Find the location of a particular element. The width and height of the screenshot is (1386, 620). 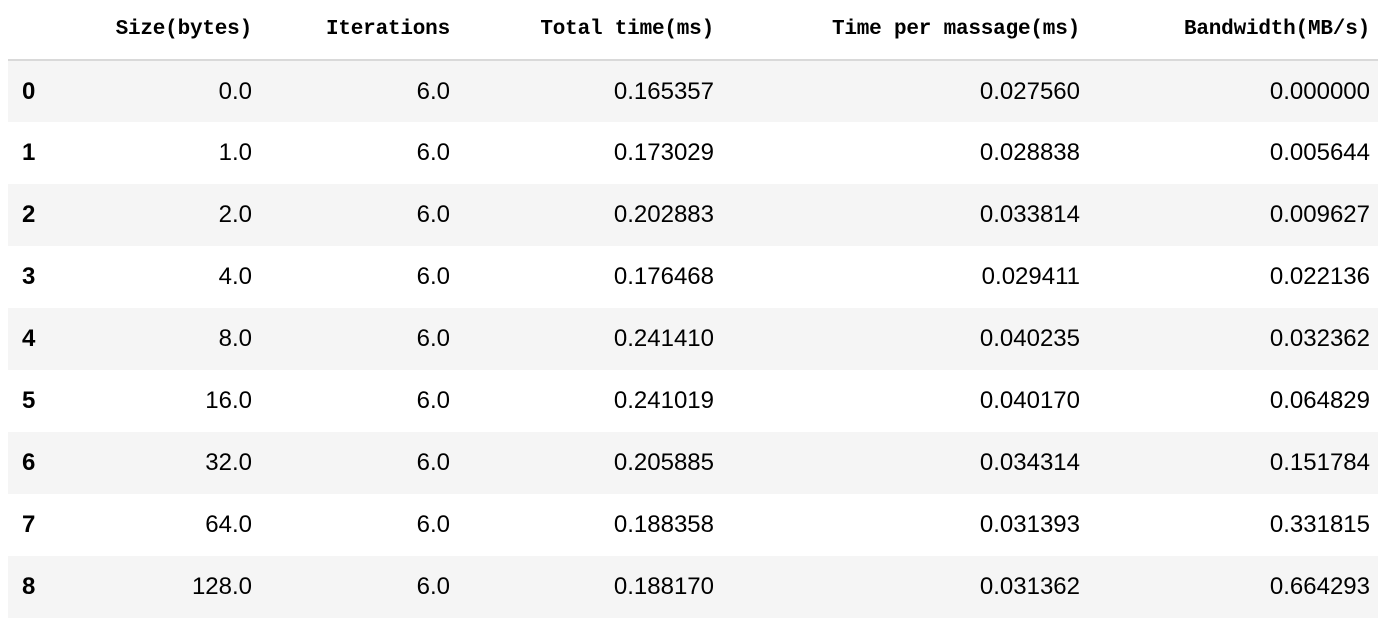

index-header is located at coordinates (27, 30).